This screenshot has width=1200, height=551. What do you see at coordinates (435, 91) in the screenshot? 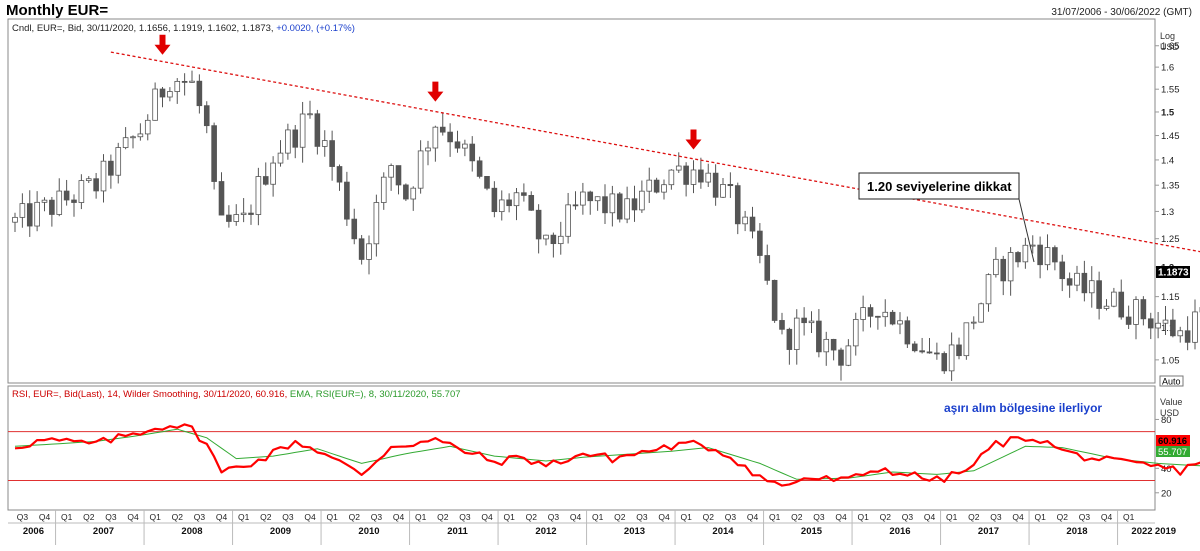
I see `arrow-down-icon` at bounding box center [435, 91].